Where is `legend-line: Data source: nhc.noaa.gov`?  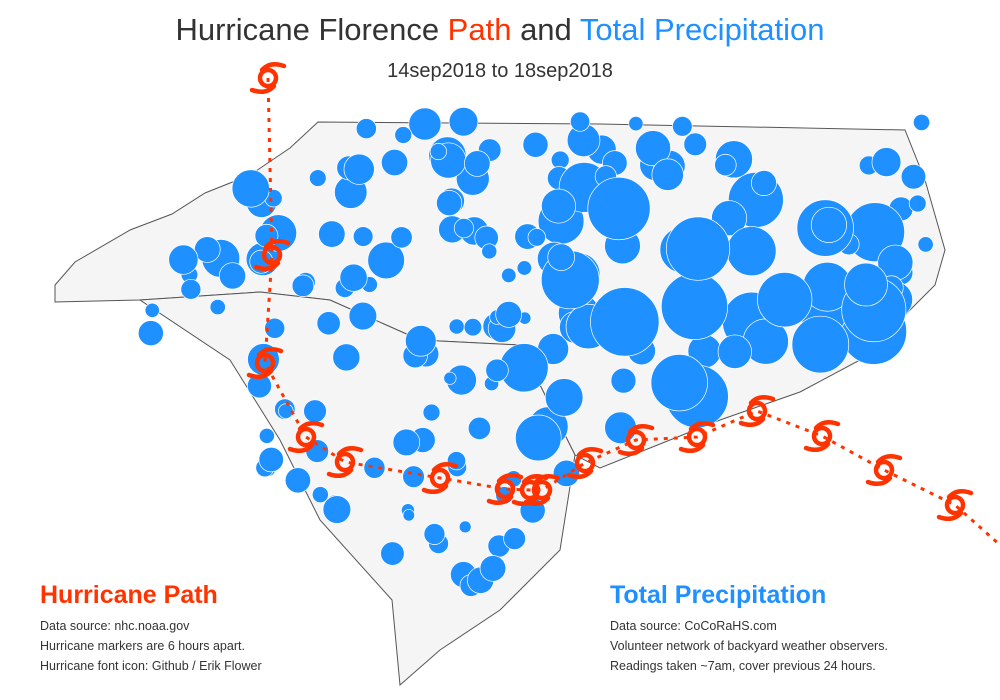 legend-line: Data source: nhc.noaa.gov is located at coordinates (115, 626).